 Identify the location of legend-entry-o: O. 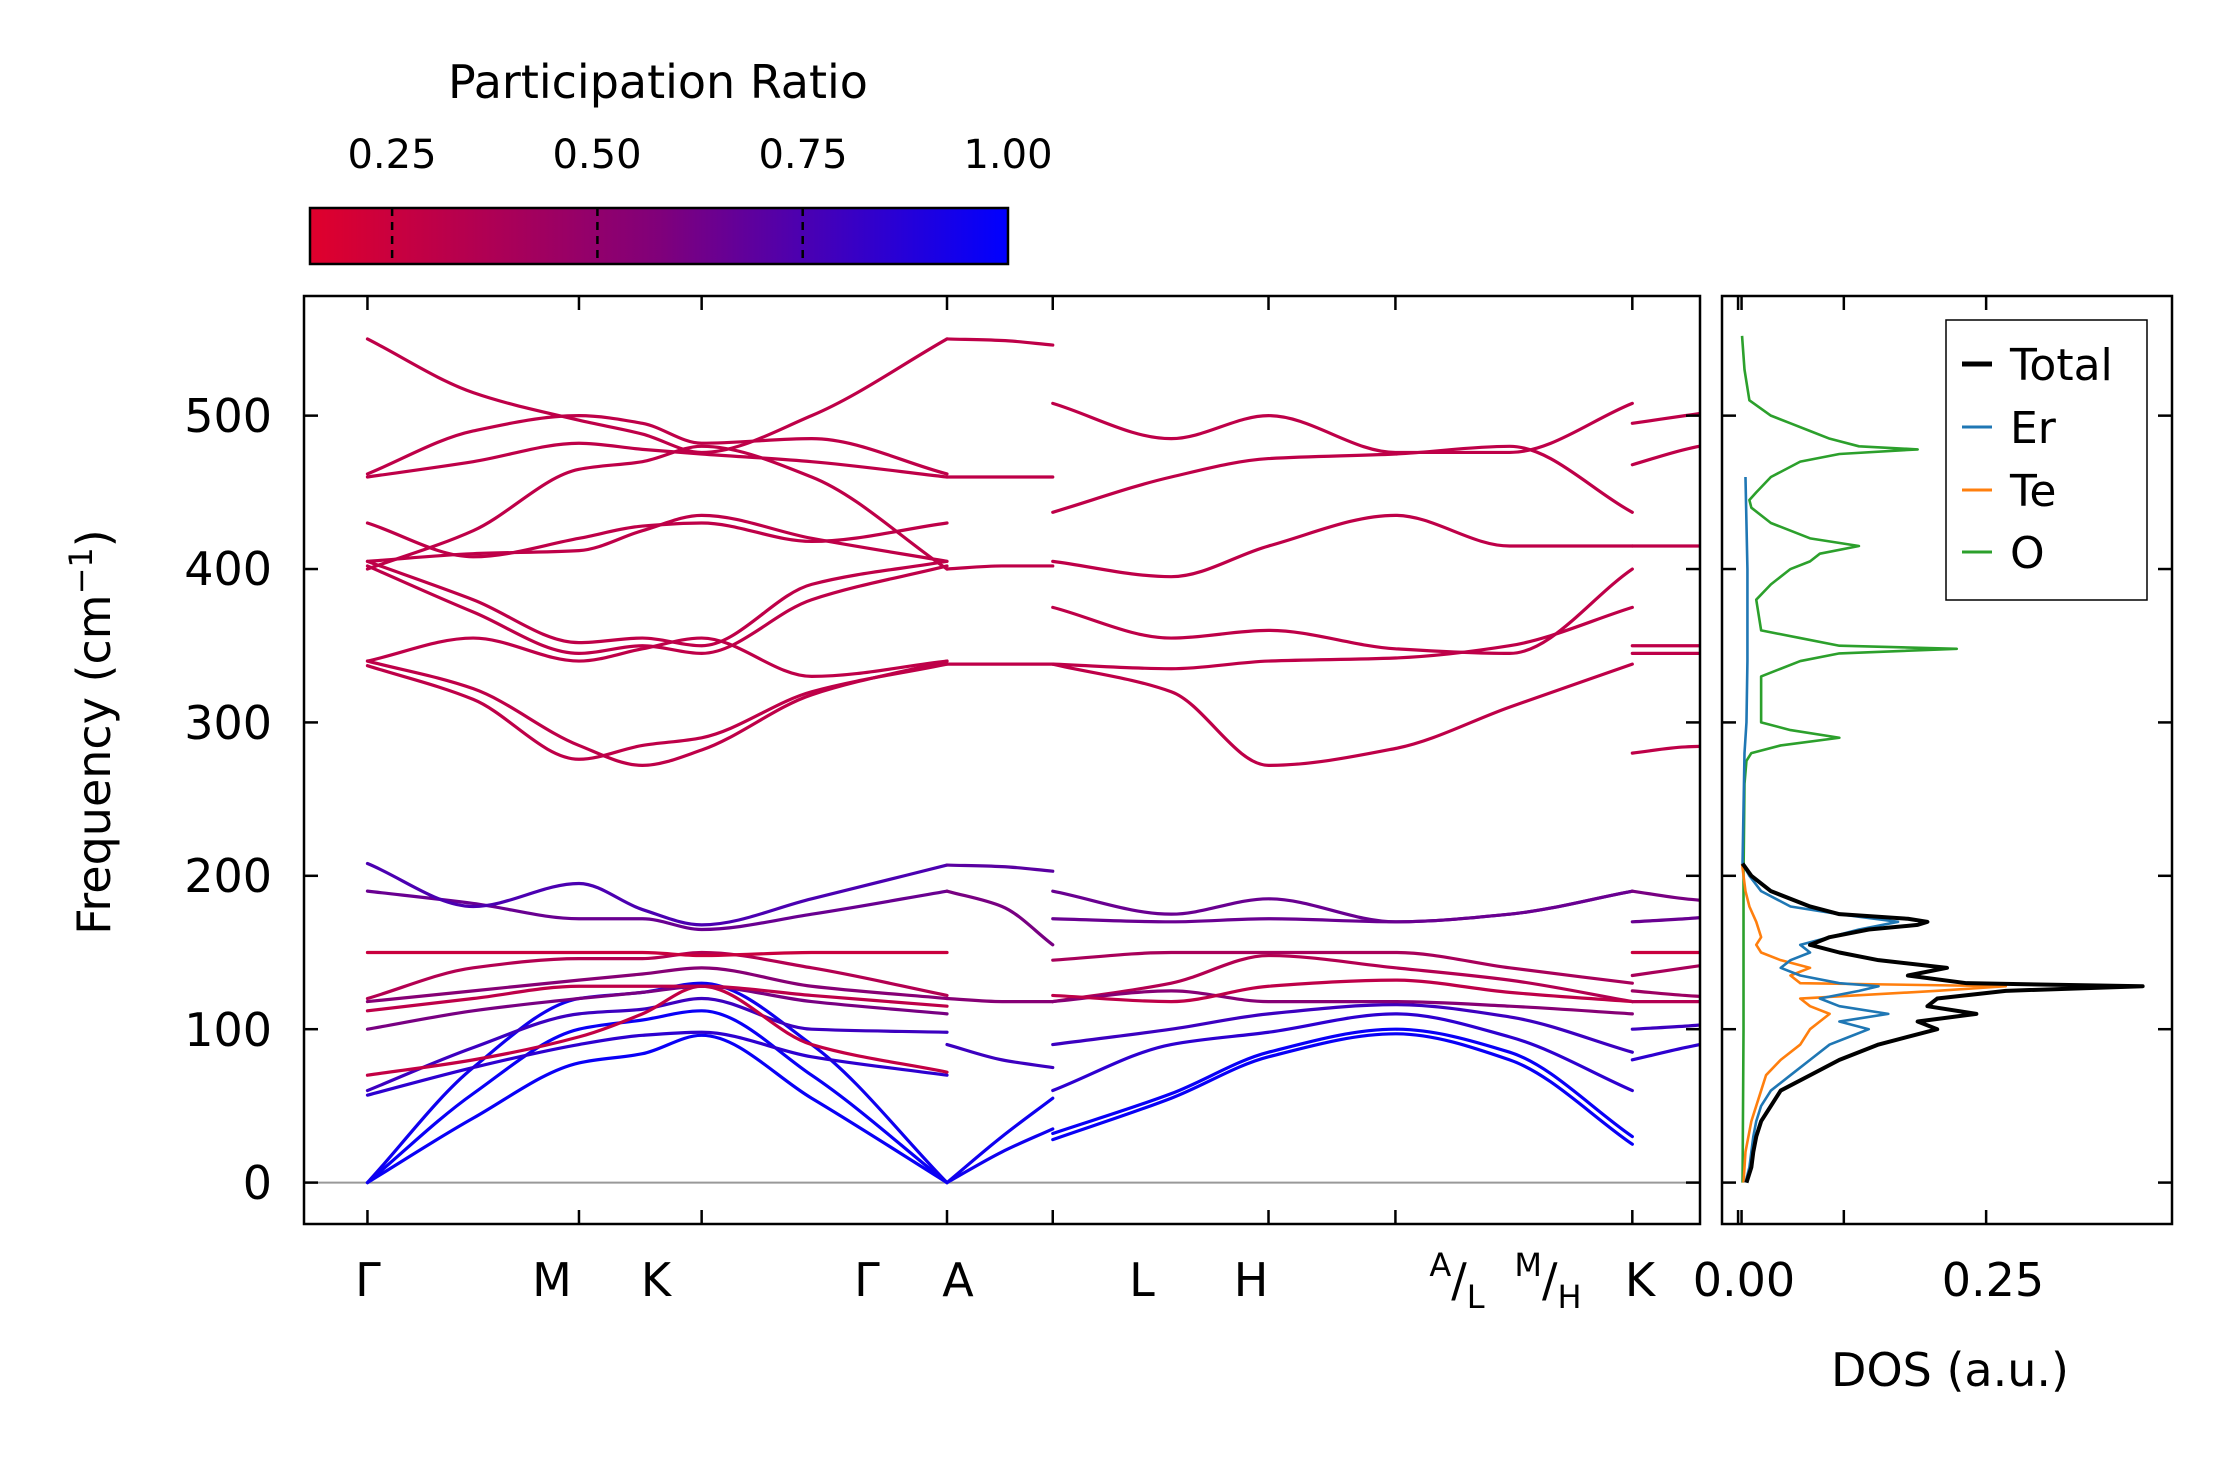
(2003, 553).